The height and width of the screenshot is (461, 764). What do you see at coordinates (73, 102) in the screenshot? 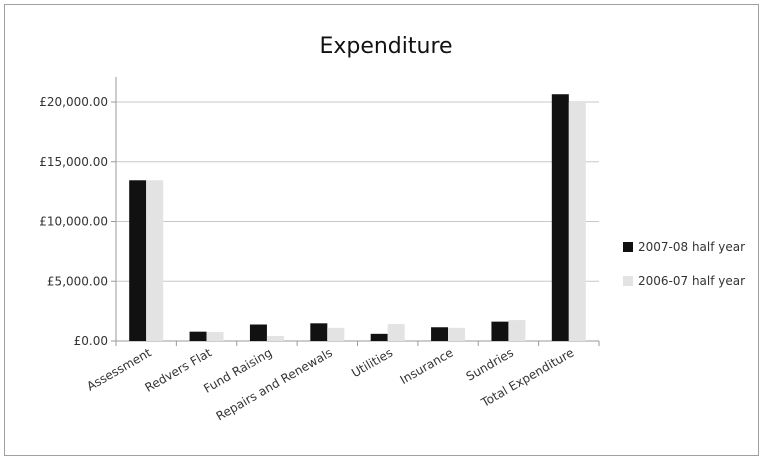
I see `y-tick-label: £20,000.00` at bounding box center [73, 102].